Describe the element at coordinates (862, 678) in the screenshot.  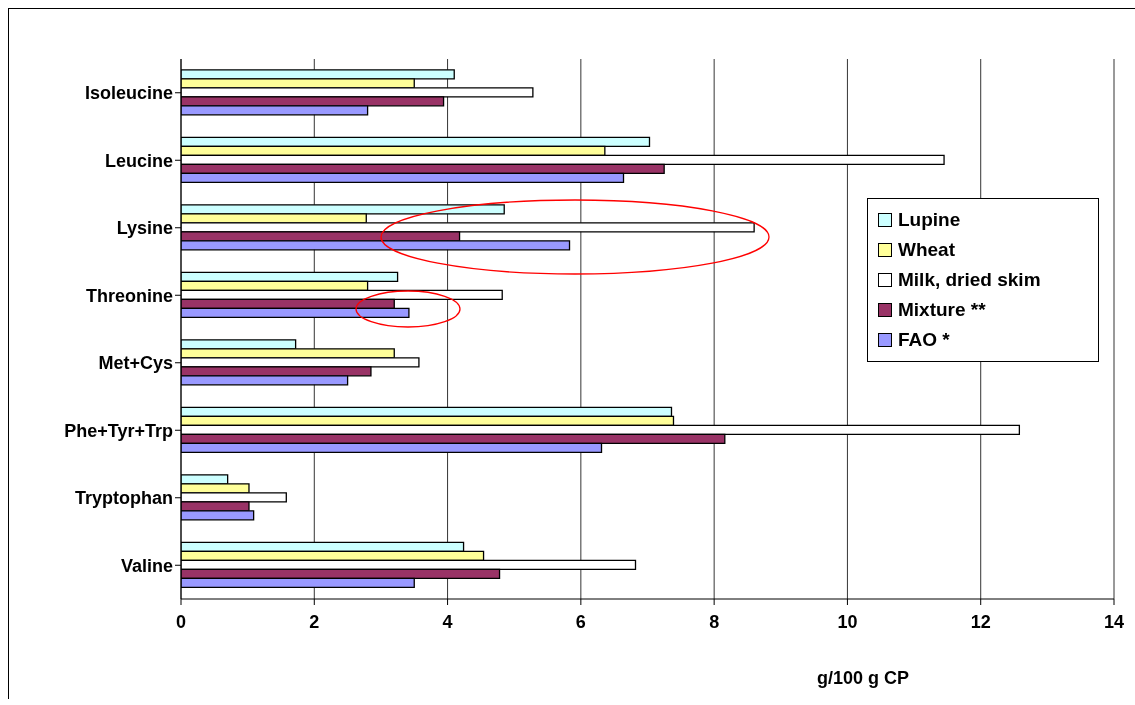
I see `x-axis-title: g/100 g CP` at that location.